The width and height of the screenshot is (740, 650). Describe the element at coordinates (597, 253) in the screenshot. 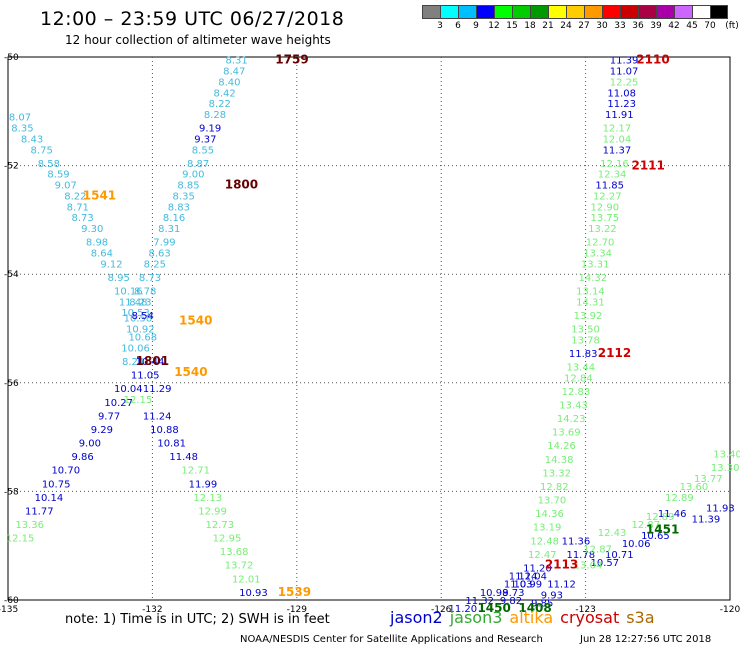

I see `wave-height-value: 13.34` at that location.